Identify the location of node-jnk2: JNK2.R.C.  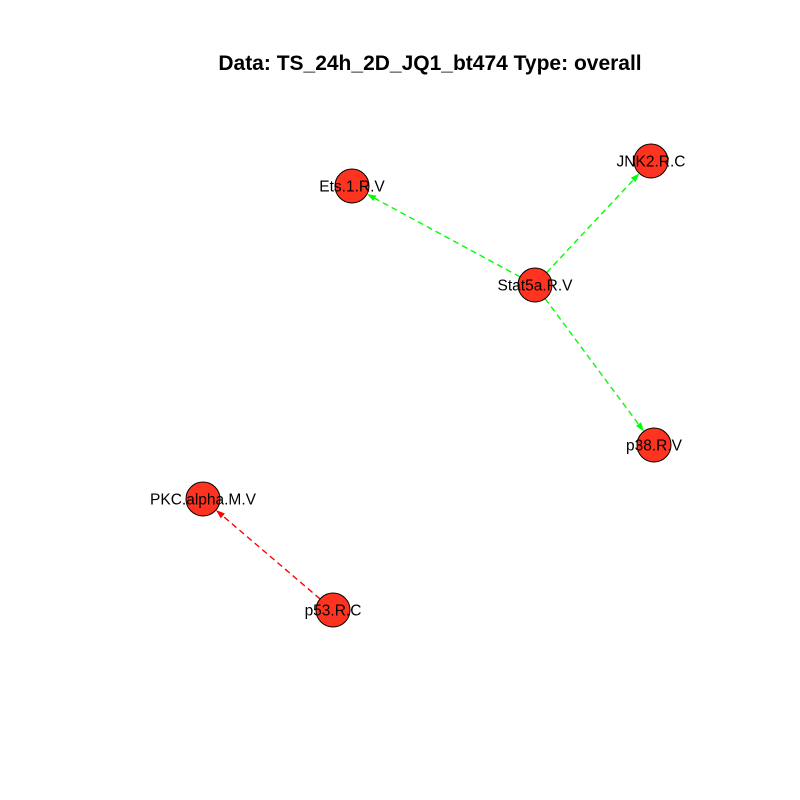
(651, 161).